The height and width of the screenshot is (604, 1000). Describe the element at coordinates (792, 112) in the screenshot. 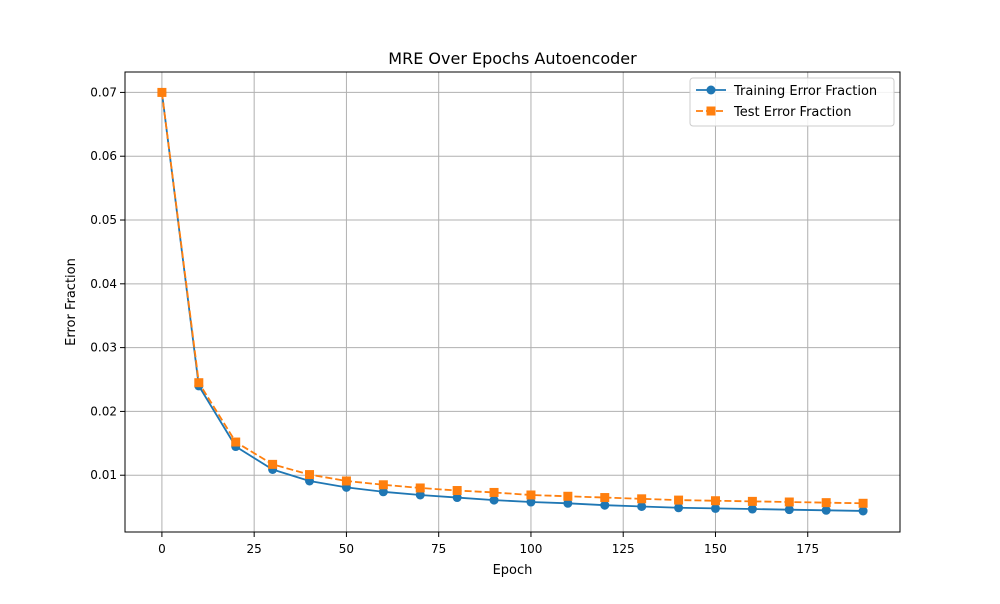

I see `legend-test-label: Test Error Fraction` at that location.